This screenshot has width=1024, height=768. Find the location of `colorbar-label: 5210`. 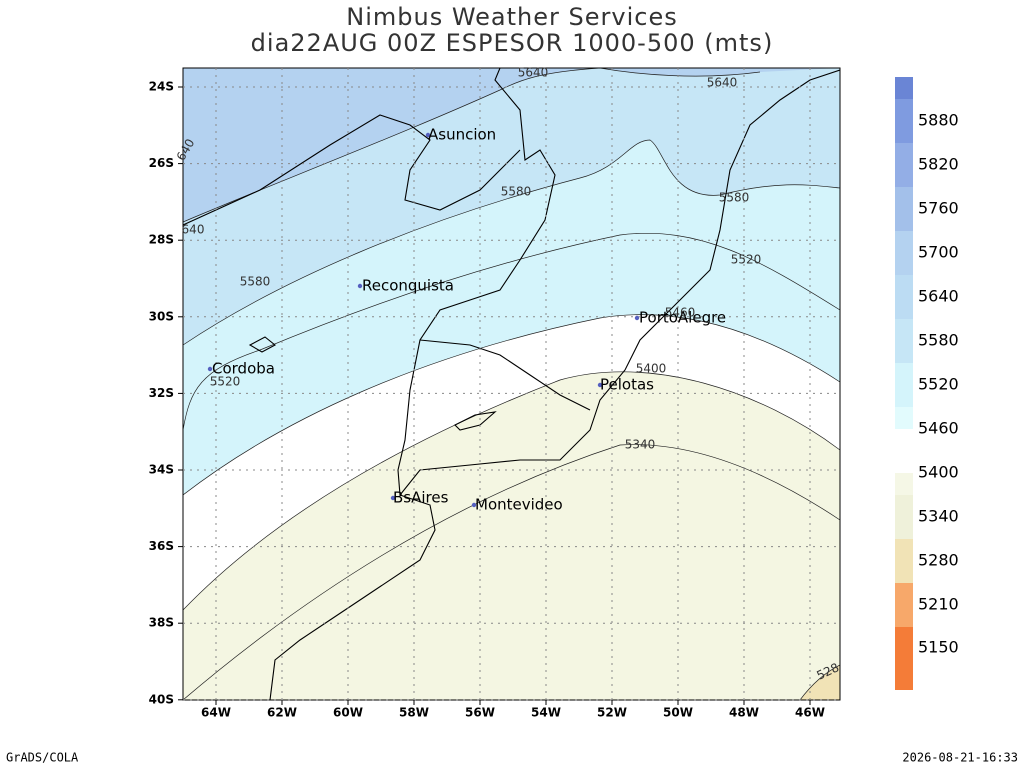

colorbar-label: 5210 is located at coordinates (938, 604).